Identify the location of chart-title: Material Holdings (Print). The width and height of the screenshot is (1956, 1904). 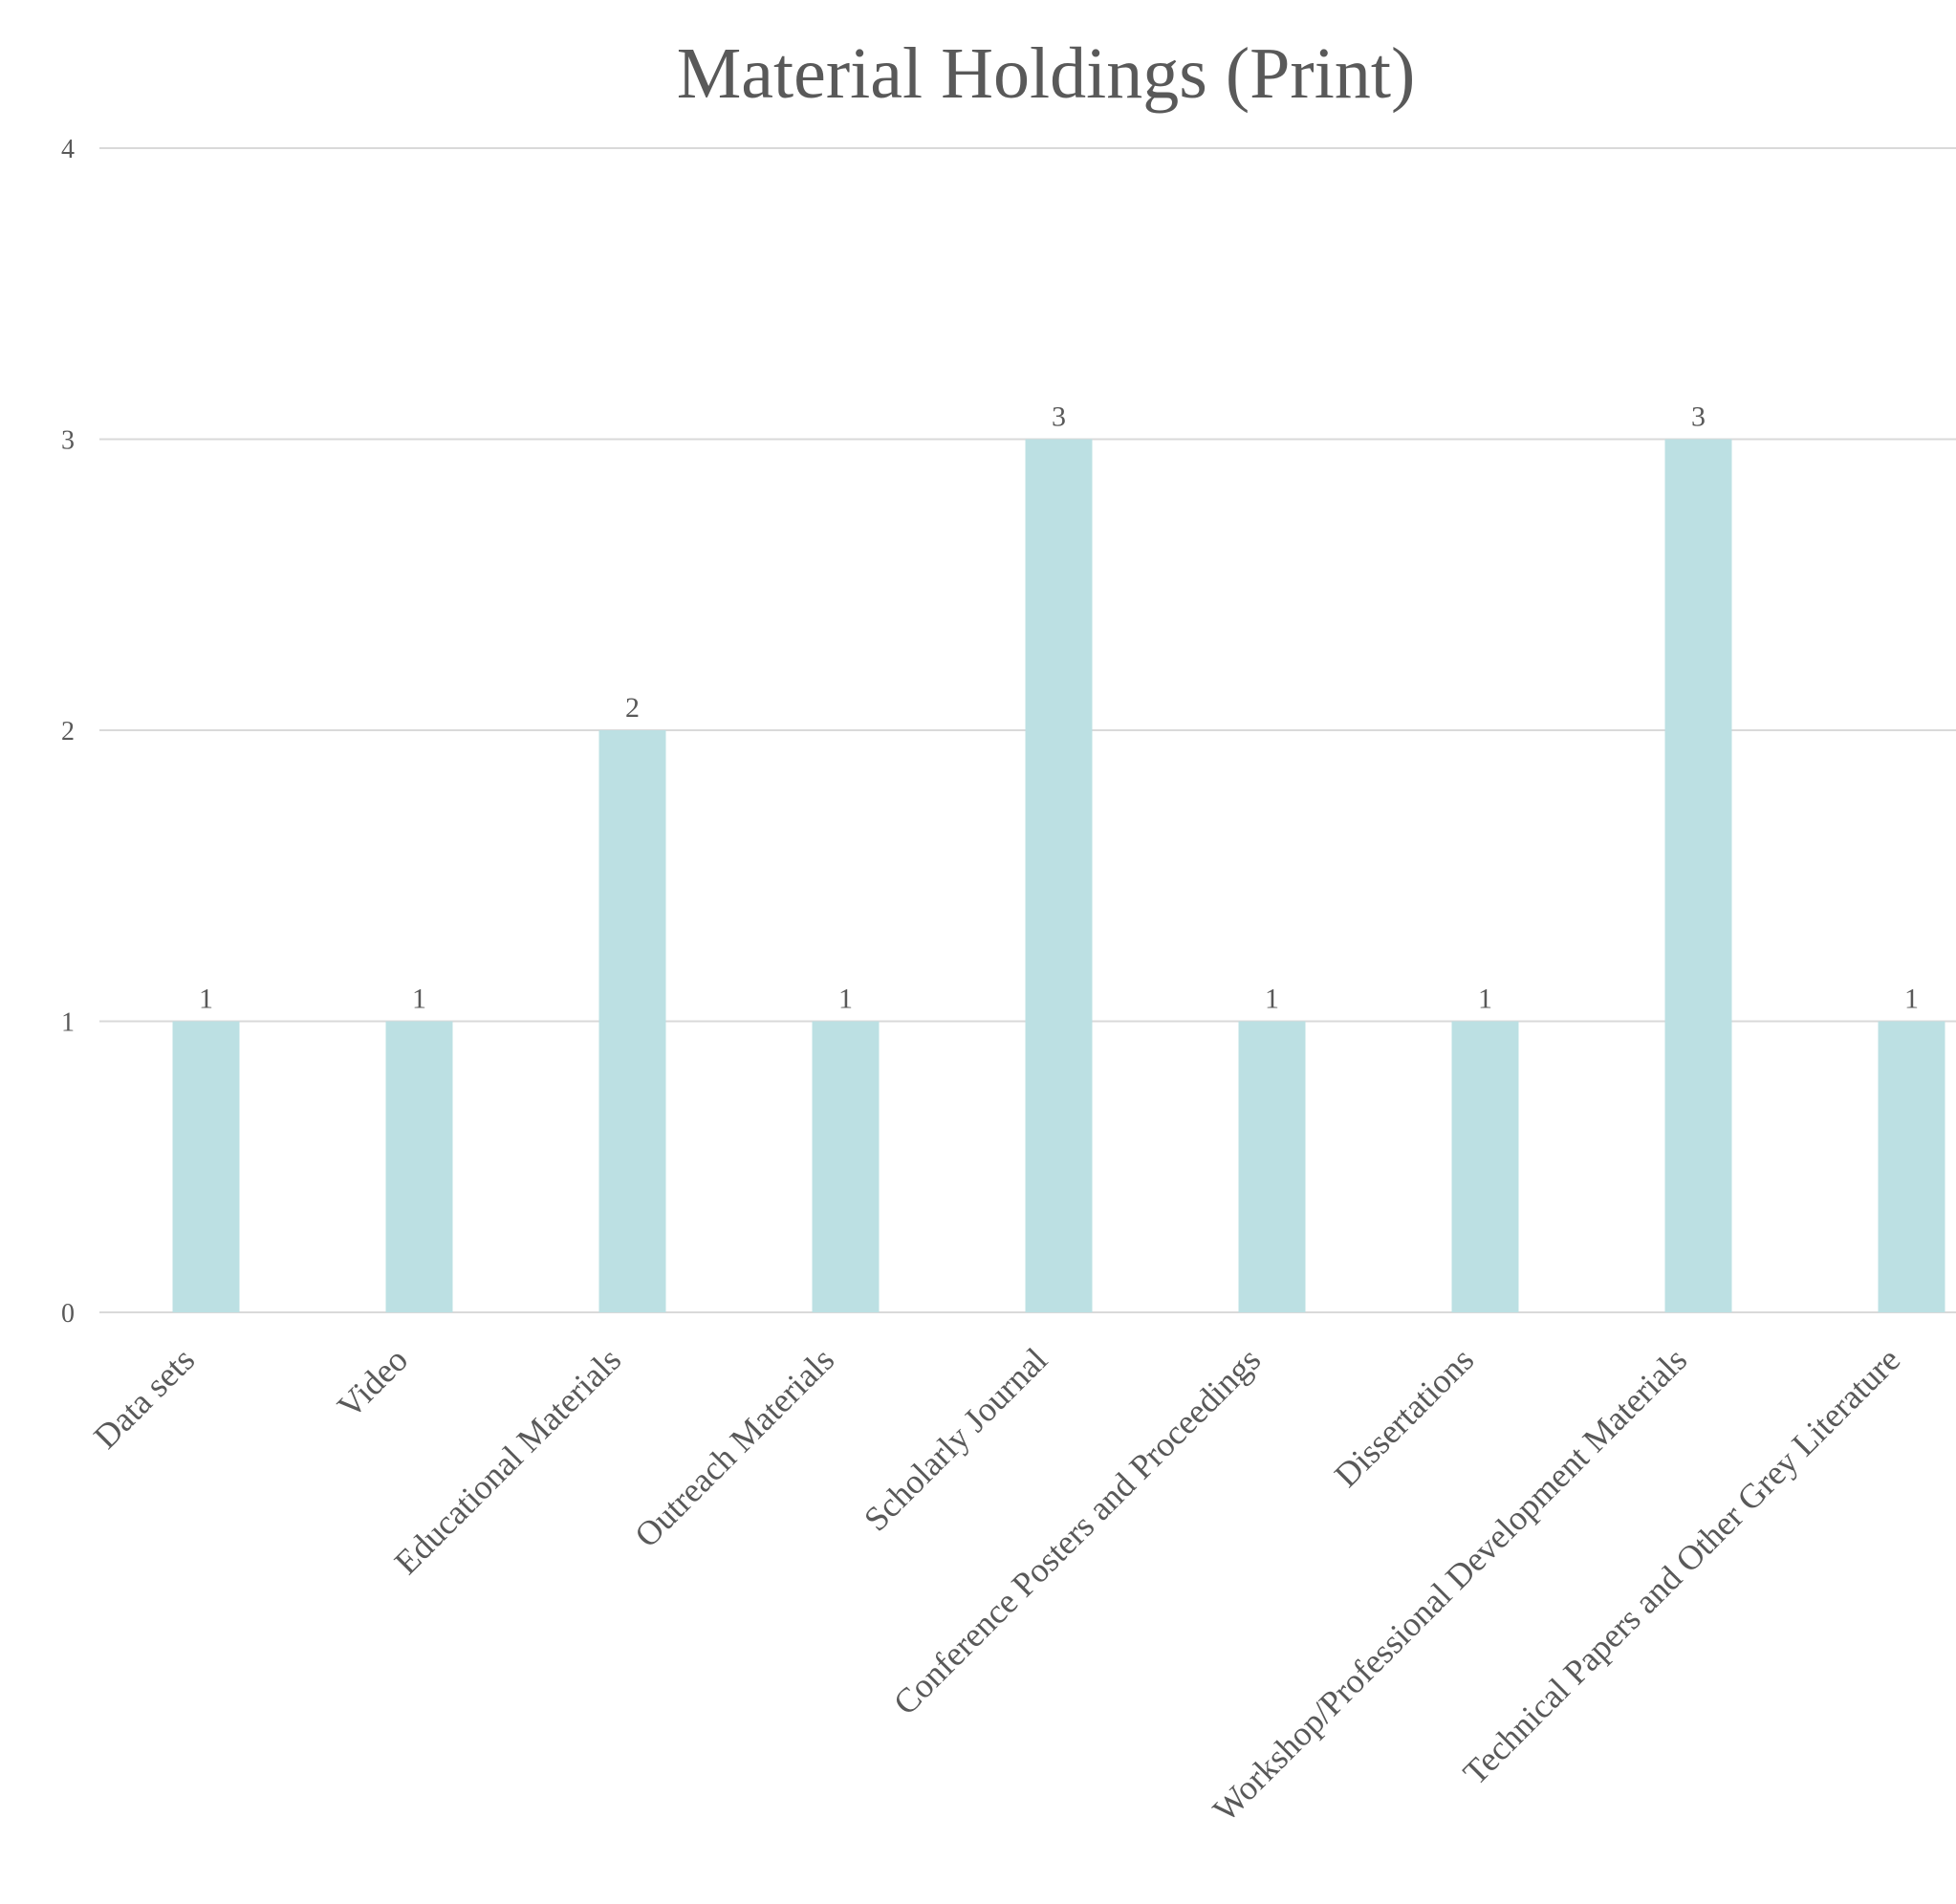
(1046, 74).